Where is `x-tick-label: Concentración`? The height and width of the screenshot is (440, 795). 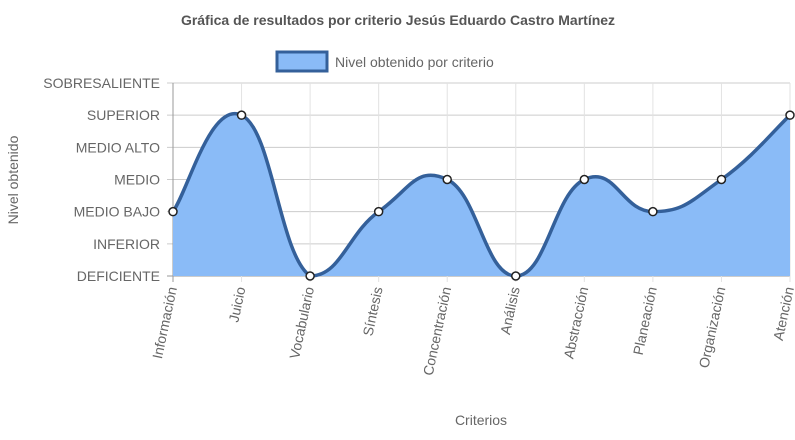 x-tick-label: Concentración is located at coordinates (437, 331).